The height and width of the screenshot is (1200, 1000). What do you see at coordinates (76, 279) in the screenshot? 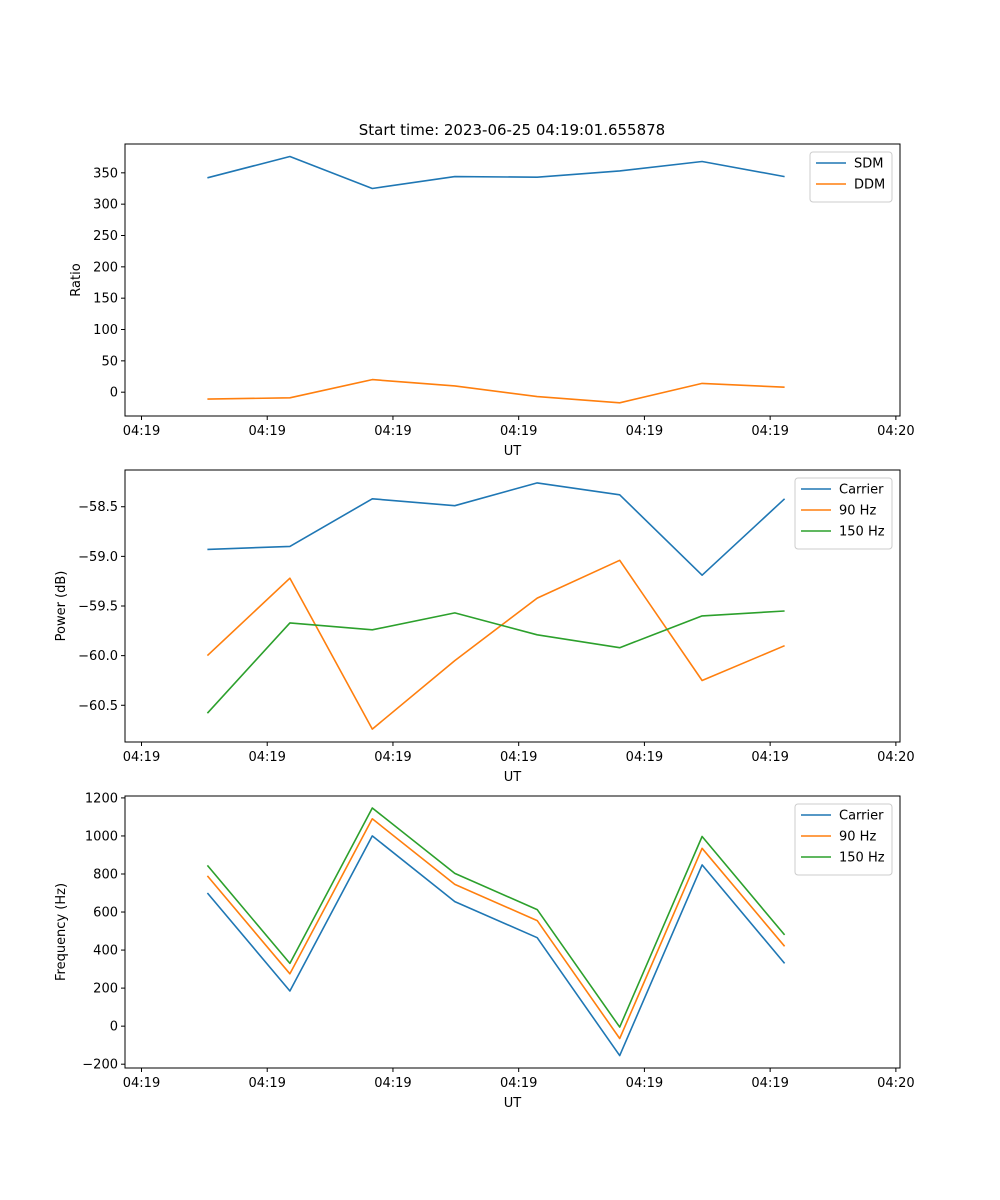
I see `y-axis-label: Ratio` at bounding box center [76, 279].